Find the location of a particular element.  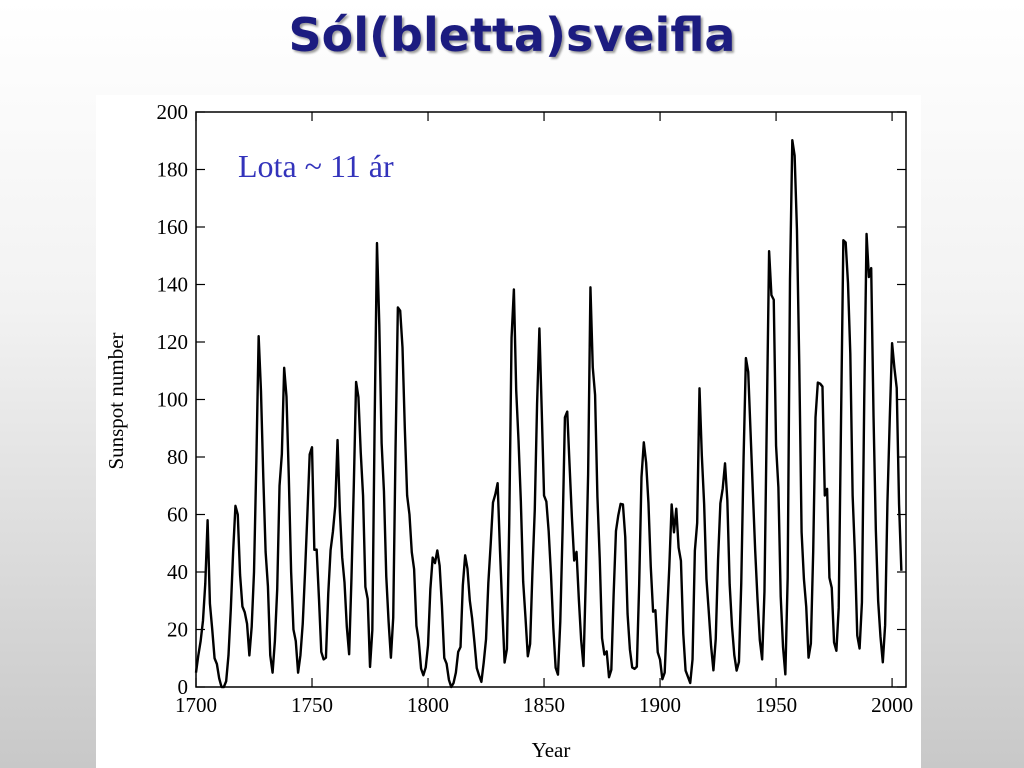

y-tick-label: 160 is located at coordinates (173, 227).